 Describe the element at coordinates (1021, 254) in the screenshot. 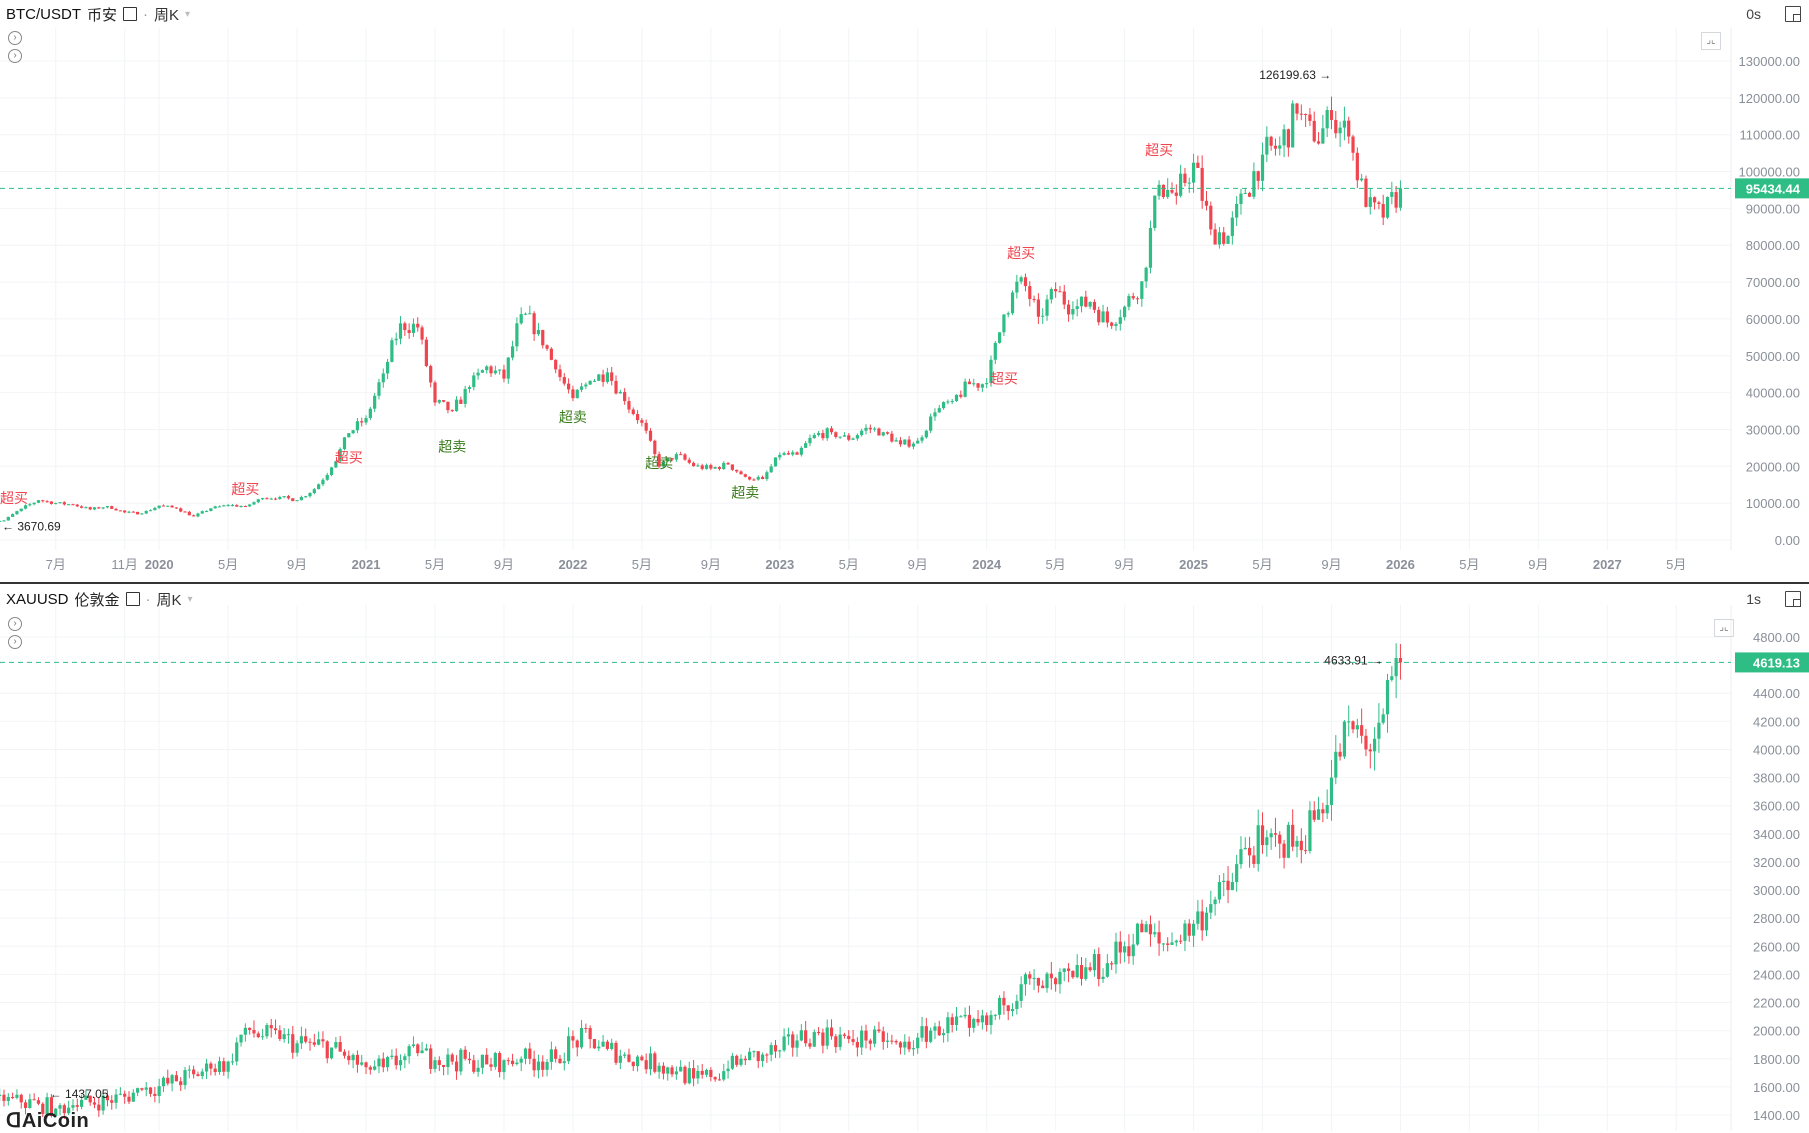

I see `overbought-signal: 超买` at that location.